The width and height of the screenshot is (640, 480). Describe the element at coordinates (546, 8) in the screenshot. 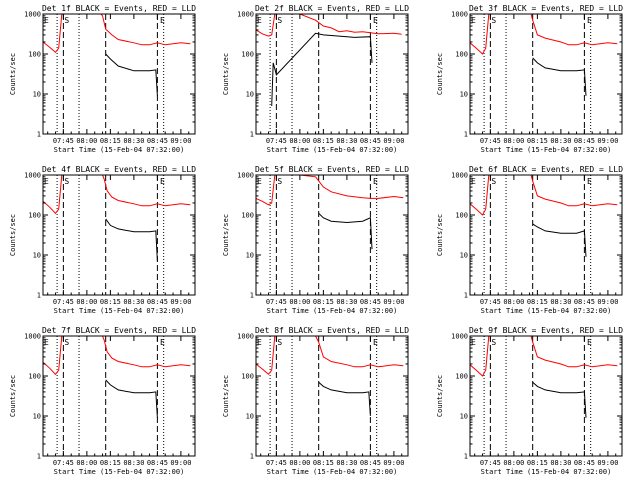

I see `panel-title: Det 3f BLACK = Events, RED = LLD` at that location.